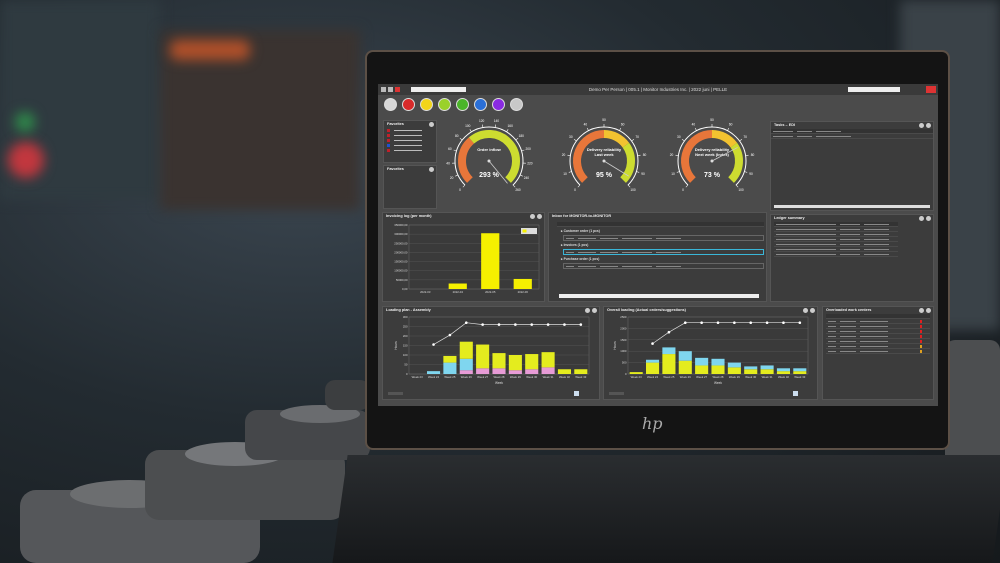  Describe the element at coordinates (931, 89) in the screenshot. I see `close-button` at that location.